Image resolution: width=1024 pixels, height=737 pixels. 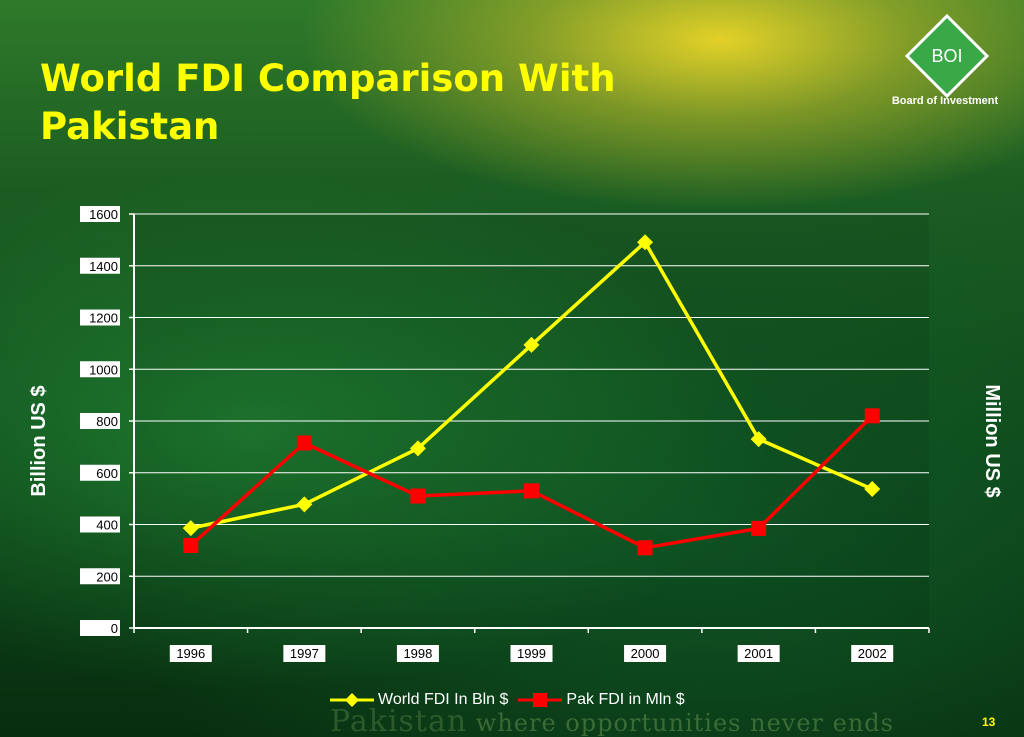 I want to click on x-tick-label: 1999, so click(x=531, y=653).